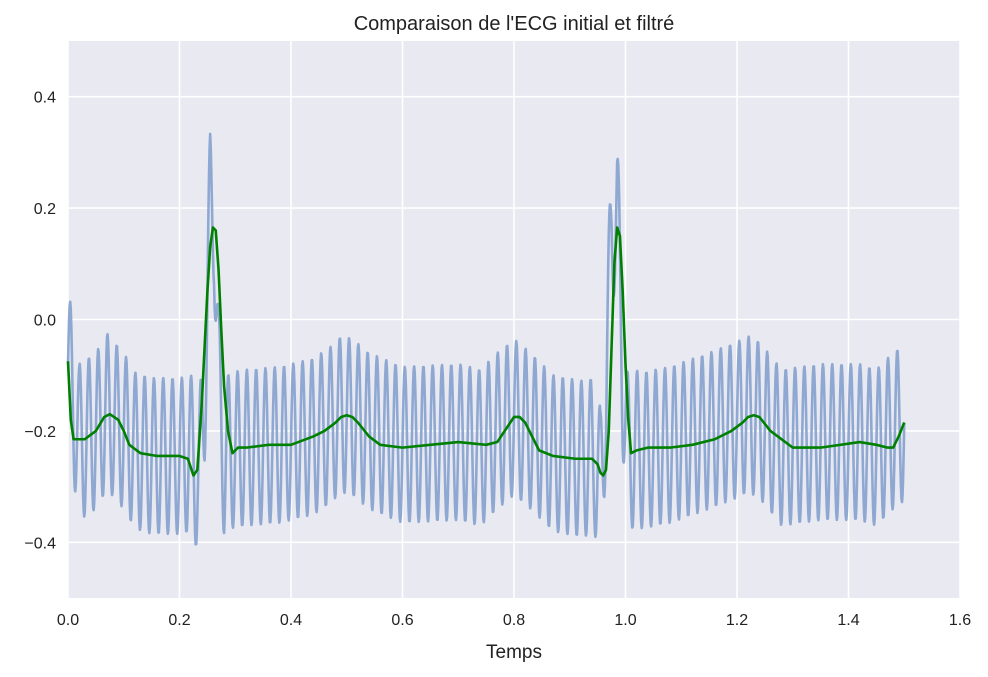 Image resolution: width=988 pixels, height=677 pixels. I want to click on chart-title: Comparaison de l'ECG initial et filtré, so click(514, 24).